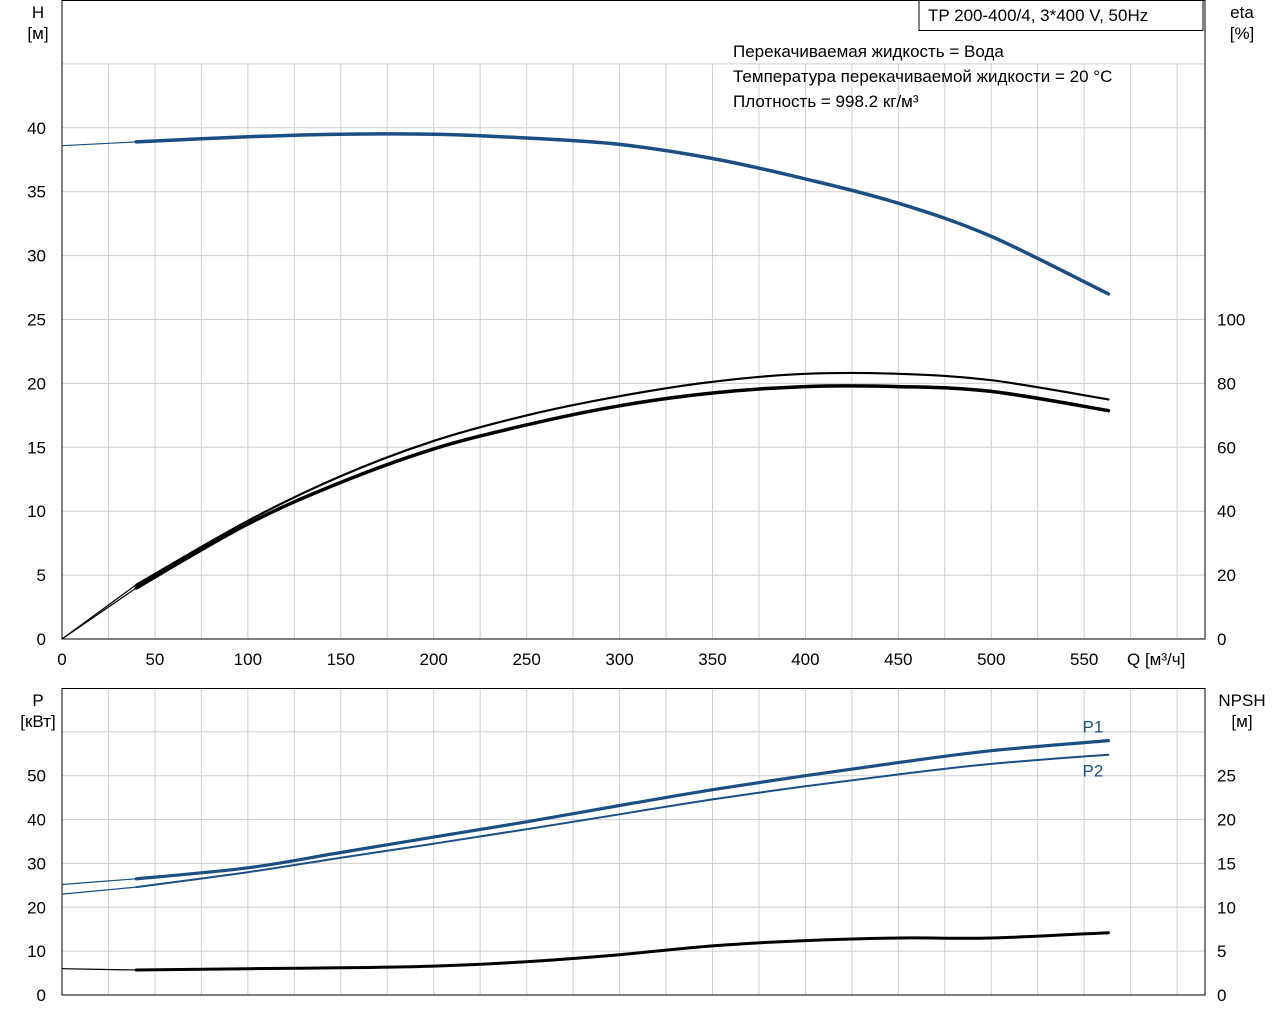 The image size is (1280, 1024). I want to click on y-left-tick-label: 35, so click(36, 192).